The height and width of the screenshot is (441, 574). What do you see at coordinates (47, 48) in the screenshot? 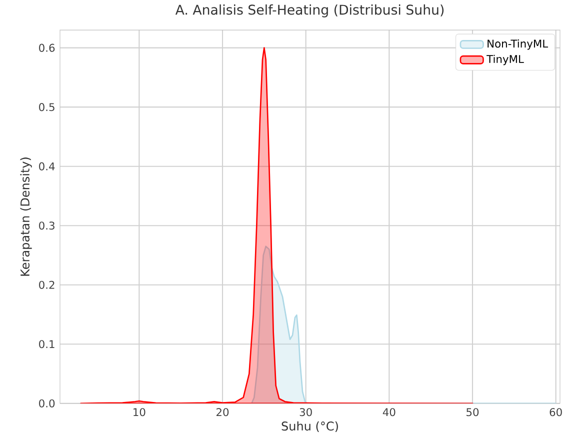
I see `y-tick-label: 0.6` at bounding box center [47, 48].